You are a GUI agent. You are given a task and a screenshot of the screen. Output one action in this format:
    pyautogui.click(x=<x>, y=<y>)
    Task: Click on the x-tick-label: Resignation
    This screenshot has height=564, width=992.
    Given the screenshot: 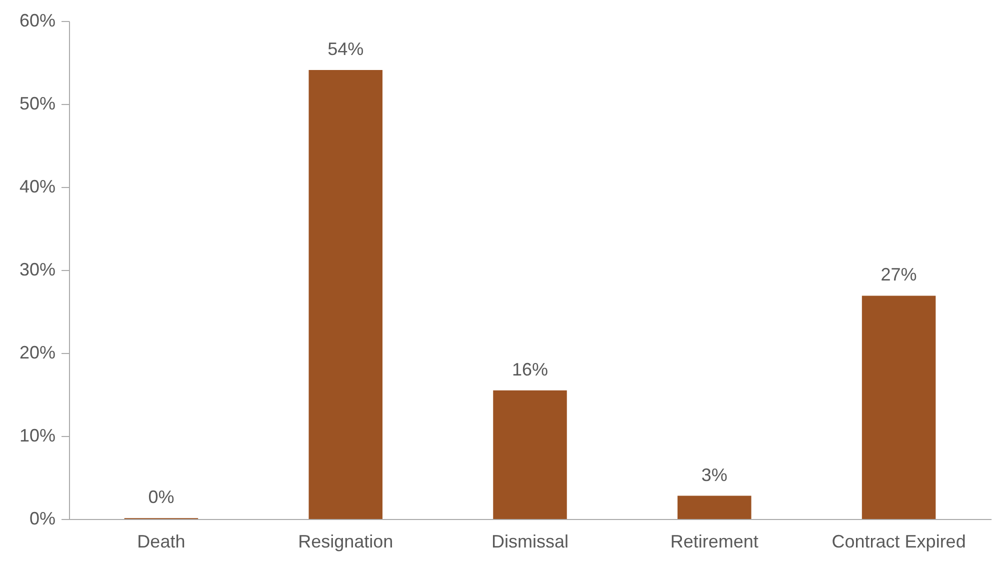 What is the action you would take?
    pyautogui.click(x=346, y=542)
    